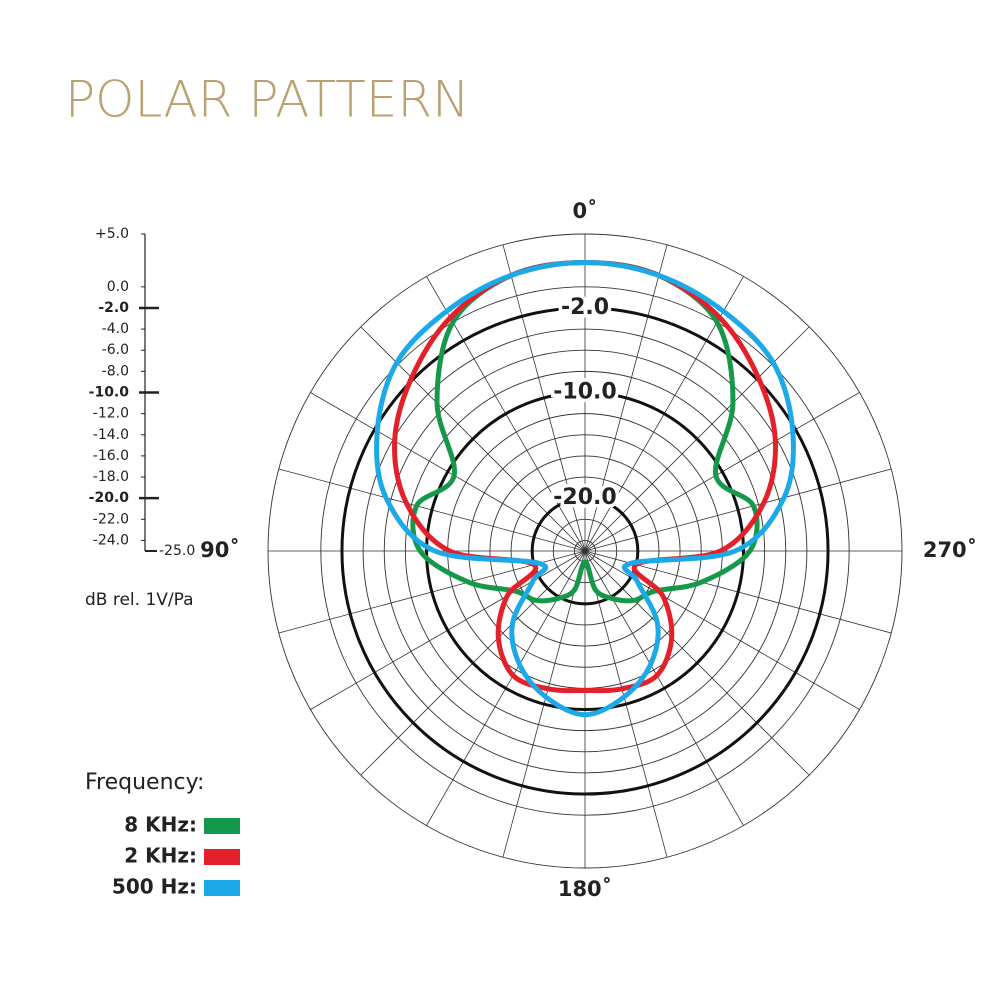 This screenshot has width=1000, height=1000. I want to click on angle-label: 270˚, so click(950, 550).